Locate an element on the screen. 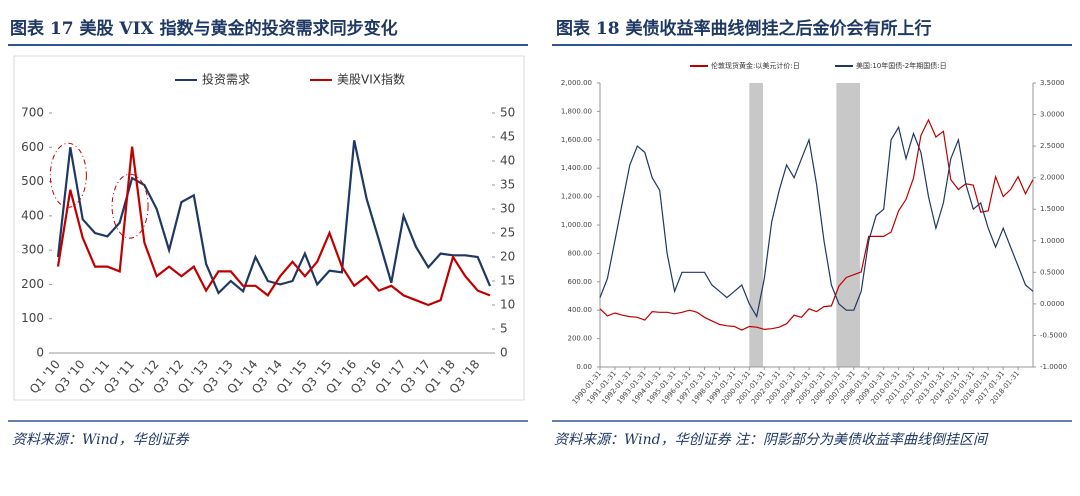  y-tick-label: 400 is located at coordinates (32, 215).